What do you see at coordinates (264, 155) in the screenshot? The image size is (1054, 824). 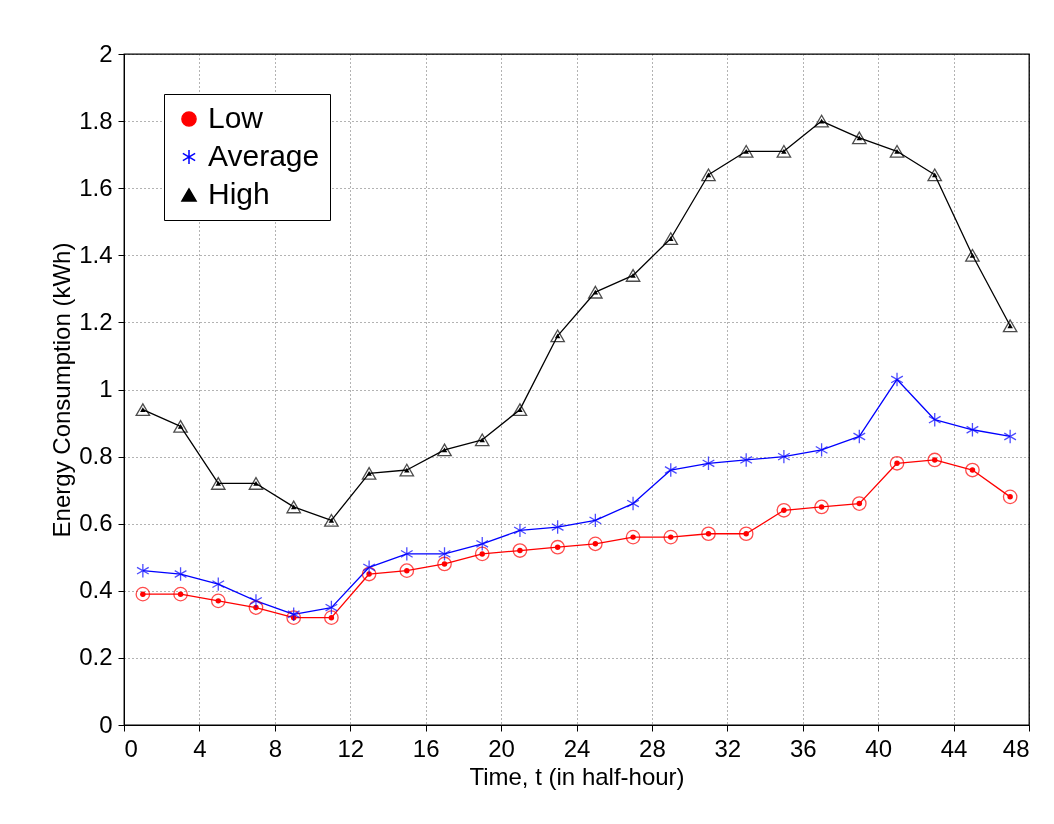 I see `legend-label: Average` at bounding box center [264, 155].